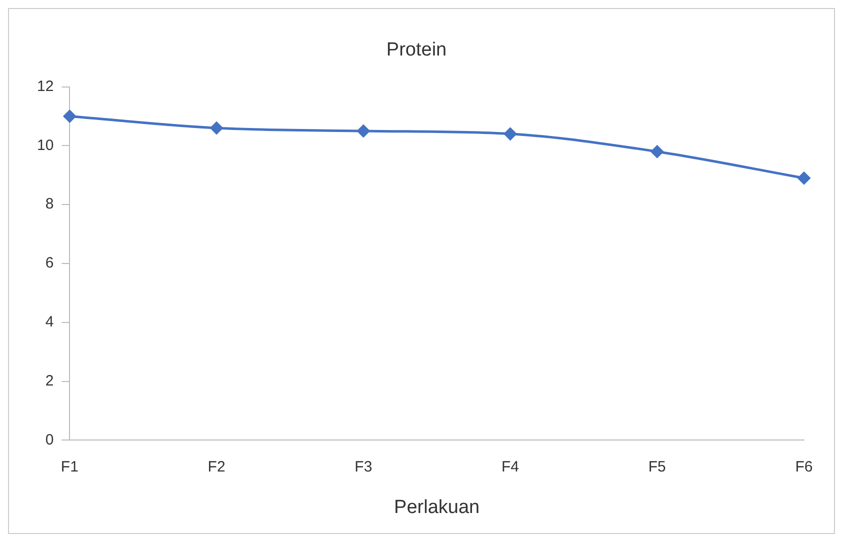 The image size is (845, 544). I want to click on x-tick-label: F4, so click(511, 467).